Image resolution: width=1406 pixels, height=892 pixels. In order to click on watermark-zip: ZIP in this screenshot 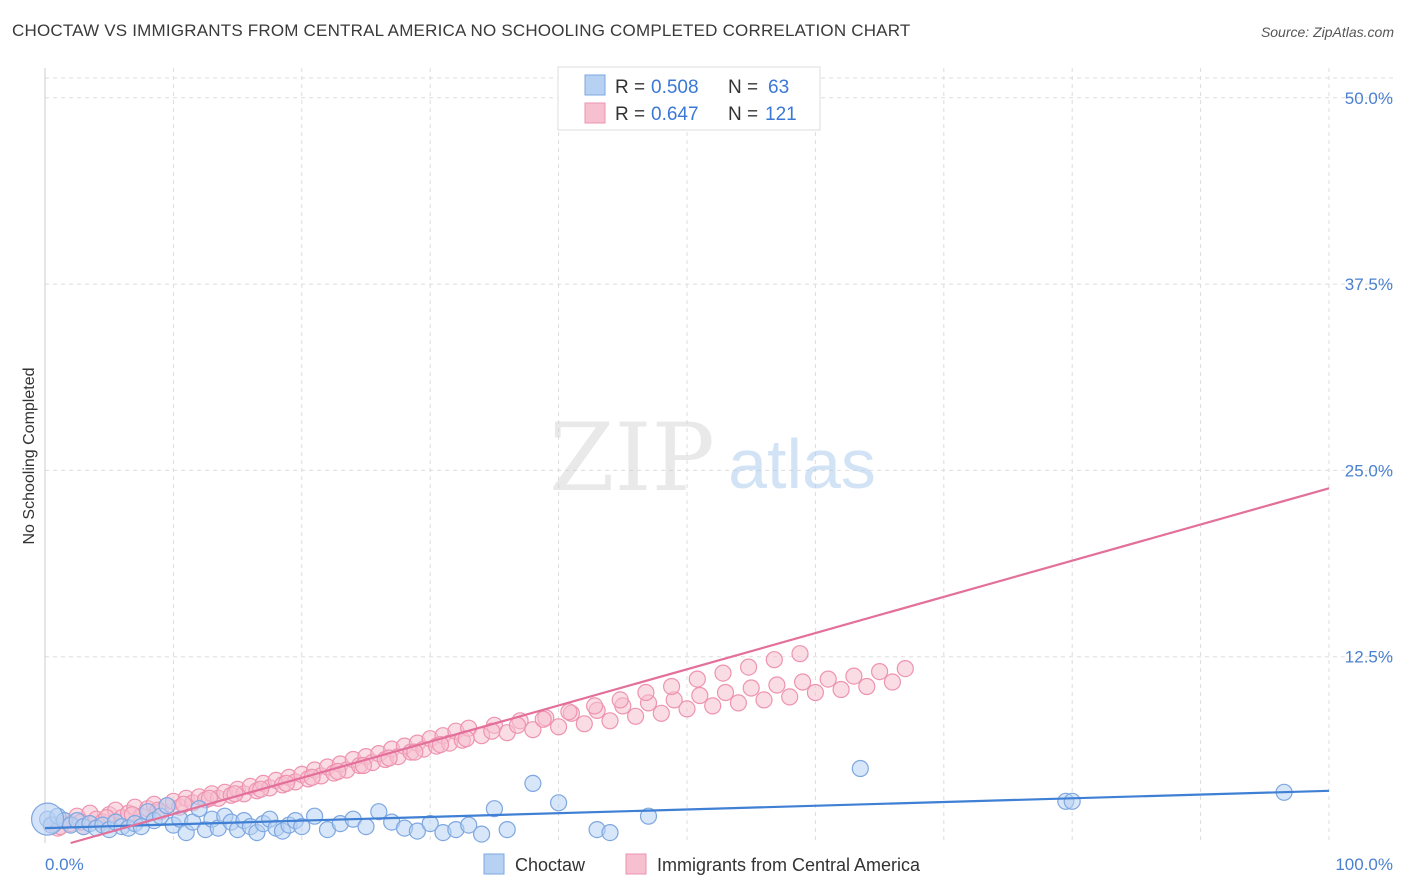, I will do `click(632, 458)`.